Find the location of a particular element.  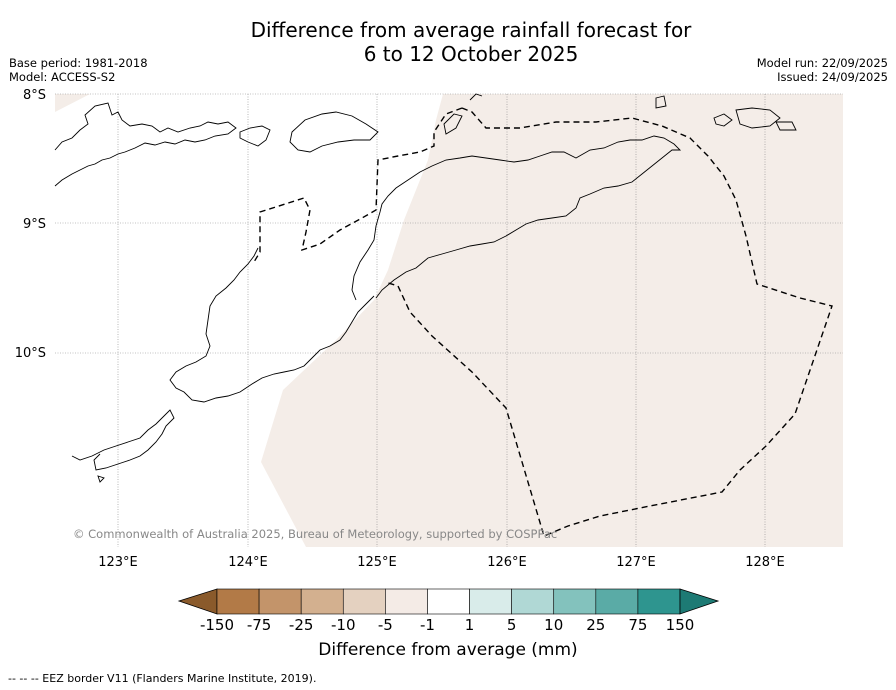

colorbar-title: Difference from average (mm) is located at coordinates (448, 650).